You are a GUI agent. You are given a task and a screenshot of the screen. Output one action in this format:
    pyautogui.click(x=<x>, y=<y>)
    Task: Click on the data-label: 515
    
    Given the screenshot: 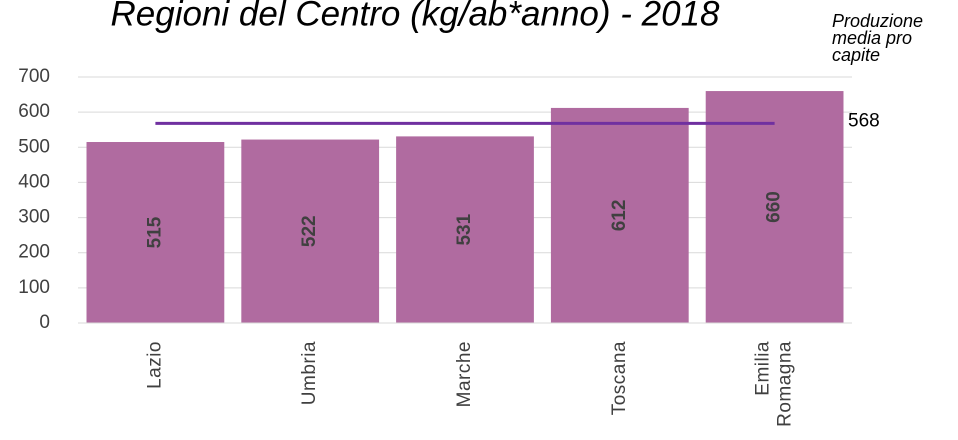 What is the action you would take?
    pyautogui.click(x=154, y=232)
    